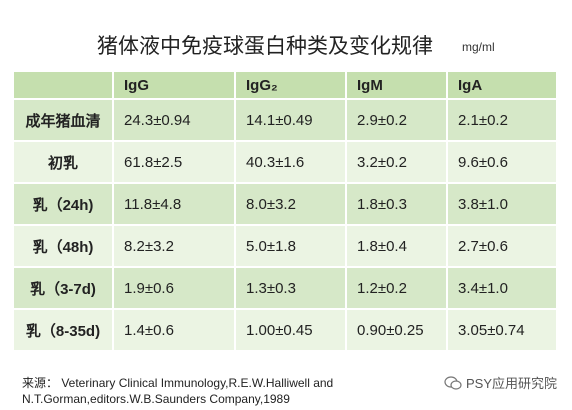 The height and width of the screenshot is (410, 572). I want to click on wechat-icon, so click(453, 382).